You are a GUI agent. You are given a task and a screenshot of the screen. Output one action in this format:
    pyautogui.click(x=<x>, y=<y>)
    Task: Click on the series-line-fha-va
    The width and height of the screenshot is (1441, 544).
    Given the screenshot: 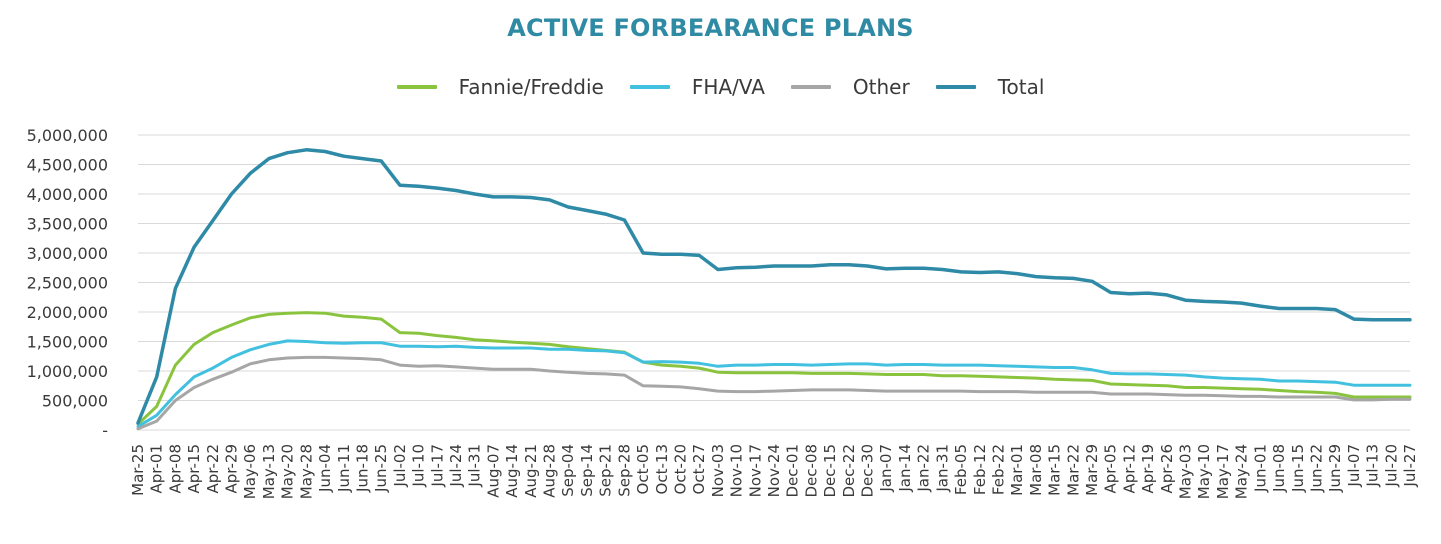 What is the action you would take?
    pyautogui.click(x=774, y=383)
    